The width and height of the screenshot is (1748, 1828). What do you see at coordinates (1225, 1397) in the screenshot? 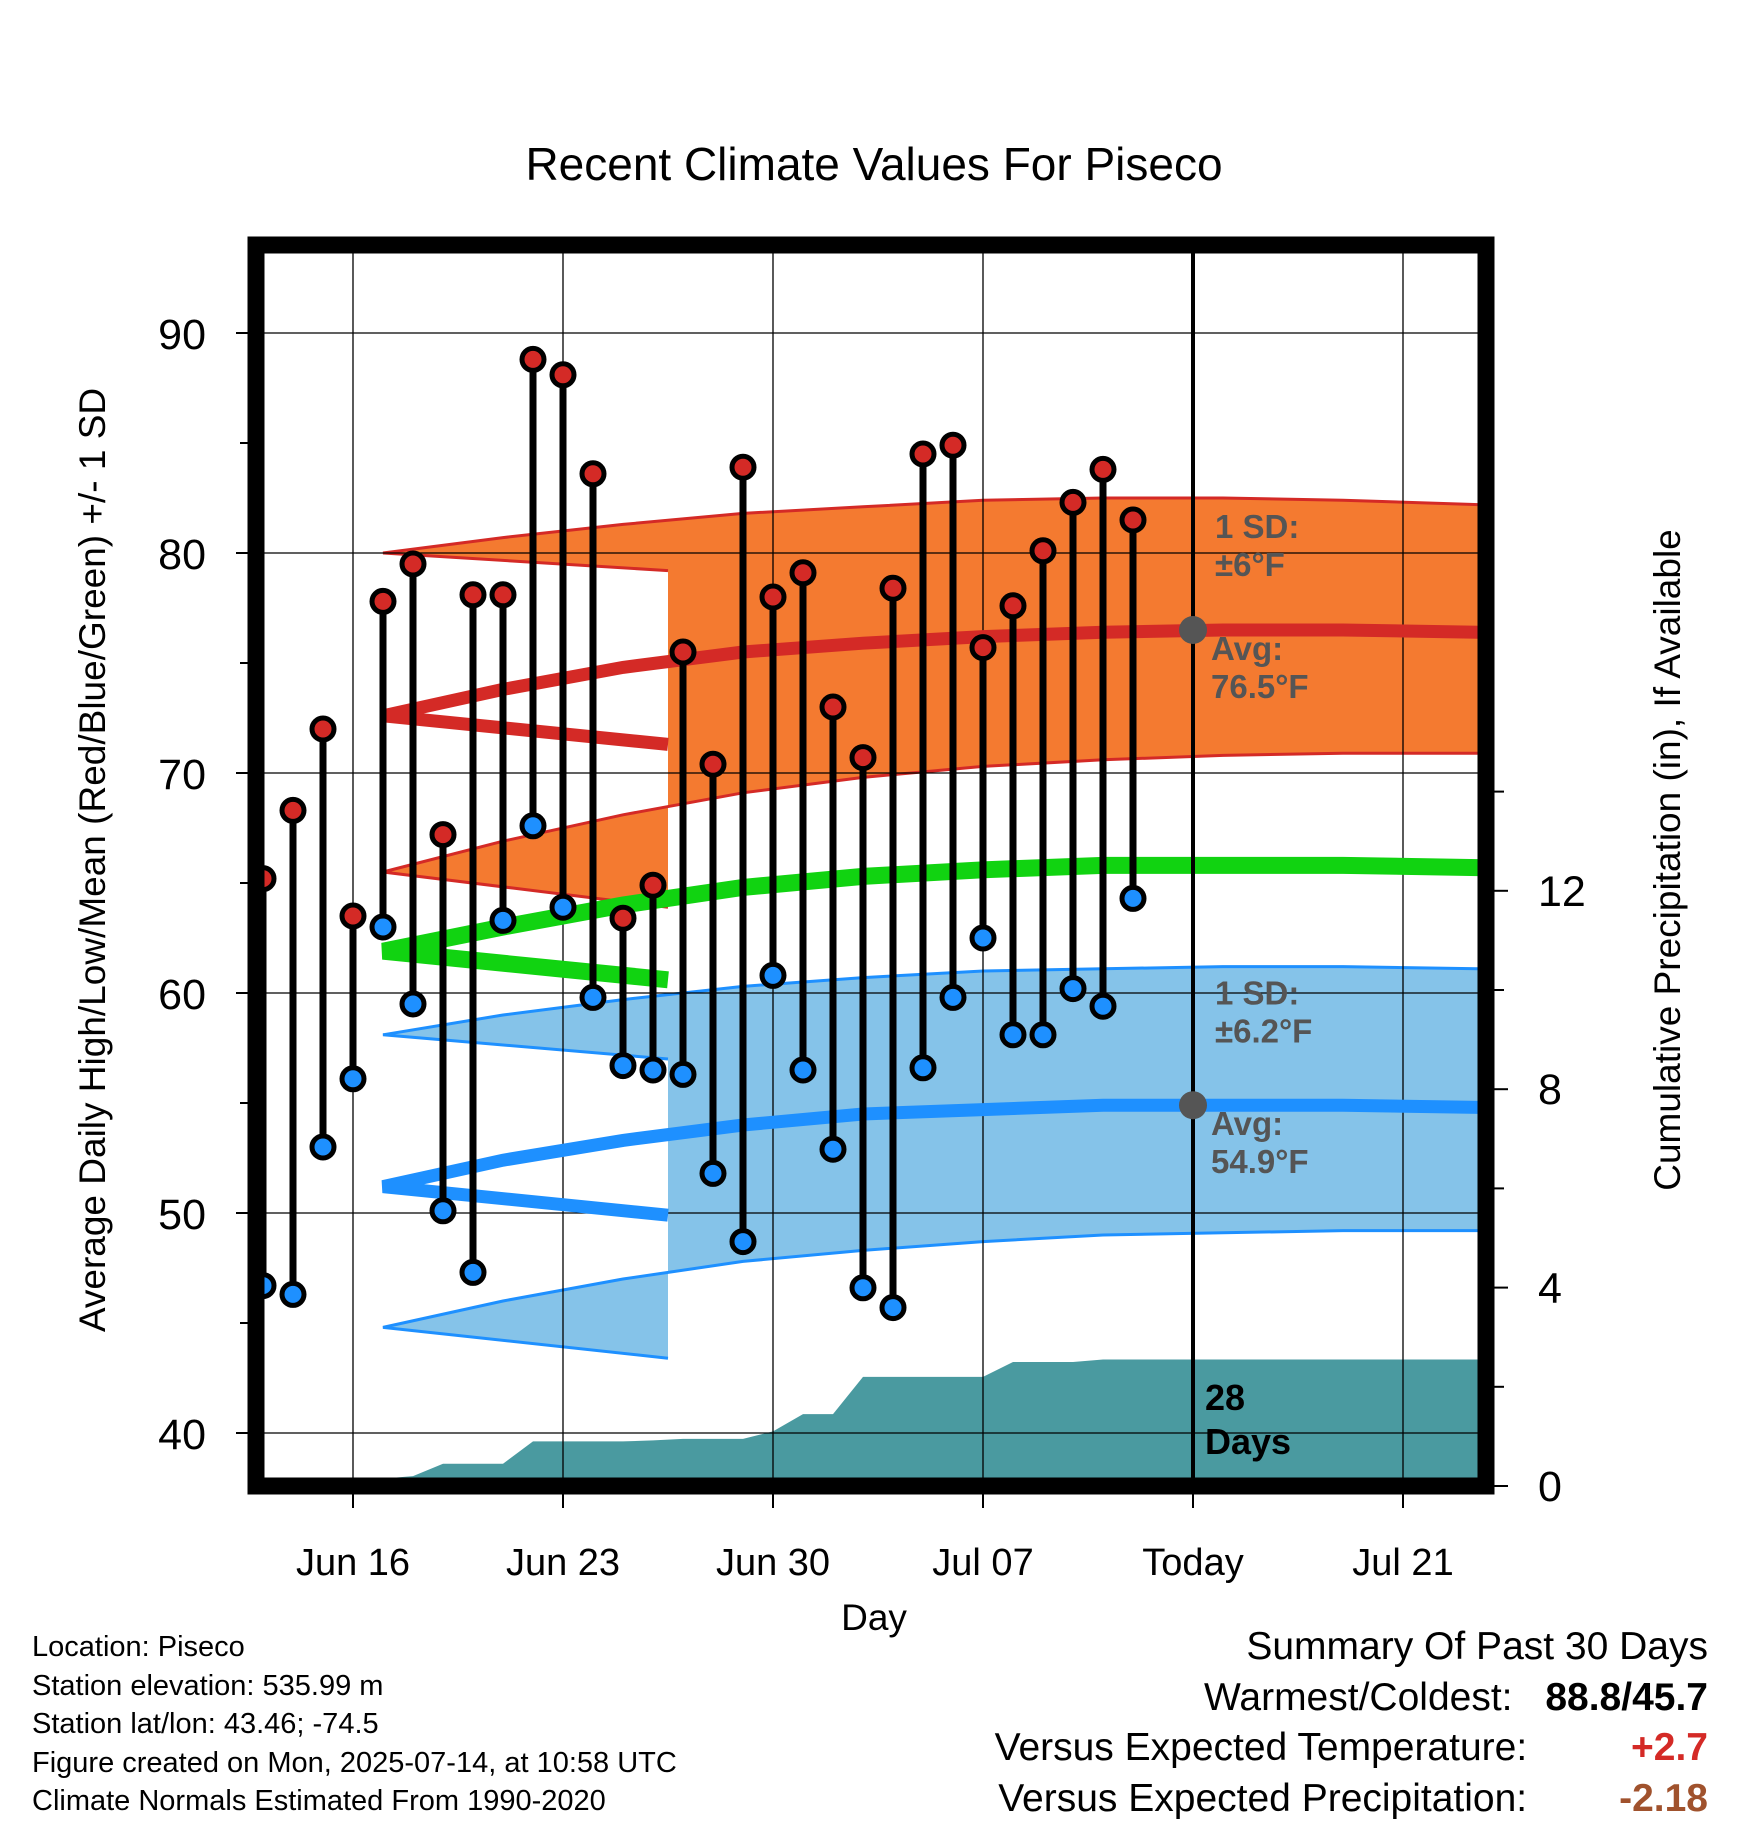
I see `precip-days-label: 28` at bounding box center [1225, 1397].